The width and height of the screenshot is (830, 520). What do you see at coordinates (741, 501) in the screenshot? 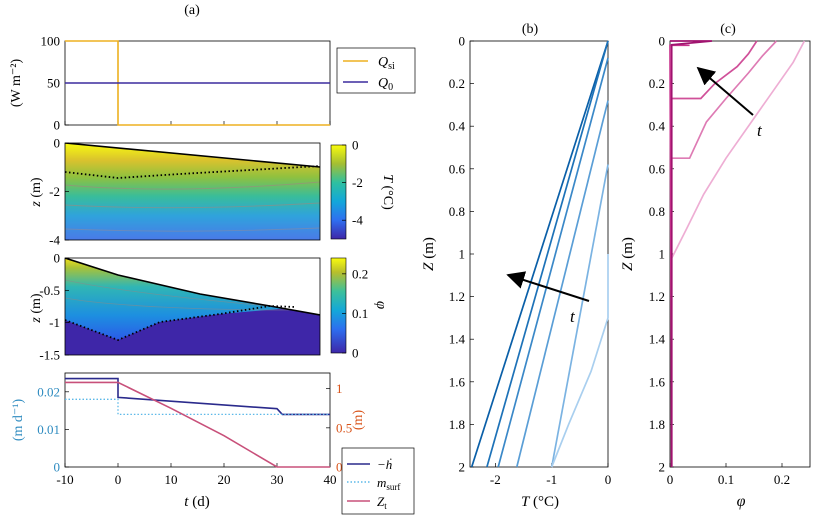
I see `panel-c-xlabel: φ` at bounding box center [741, 501].